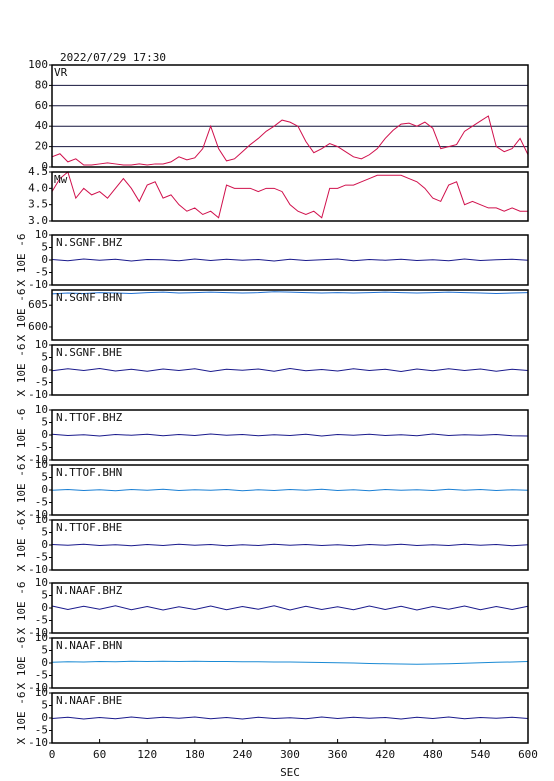 The image size is (554, 781). I want to click on x-tick-label: 60, so click(99, 754).